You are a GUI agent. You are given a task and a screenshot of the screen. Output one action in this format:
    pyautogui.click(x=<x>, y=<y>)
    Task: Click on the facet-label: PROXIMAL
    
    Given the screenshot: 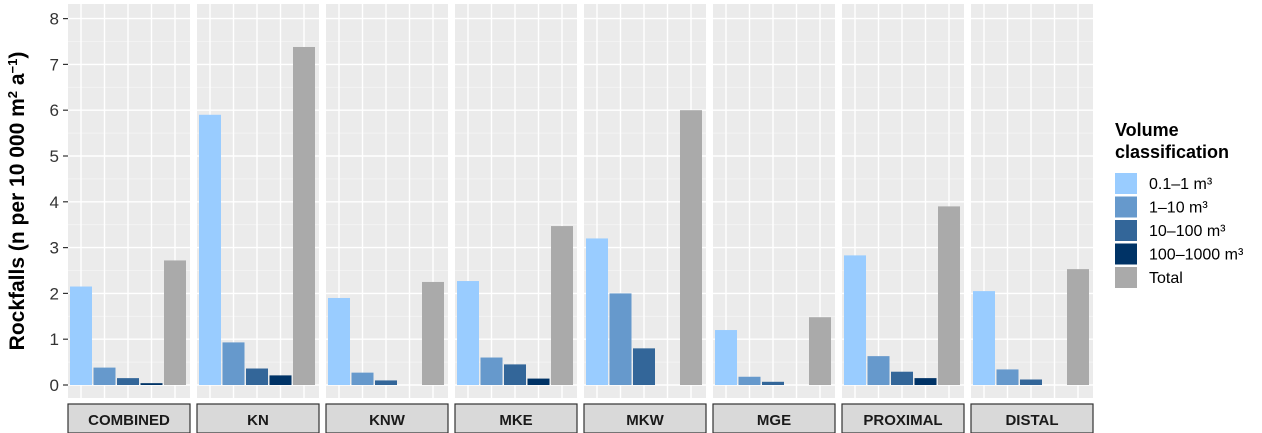 What is the action you would take?
    pyautogui.click(x=902, y=420)
    